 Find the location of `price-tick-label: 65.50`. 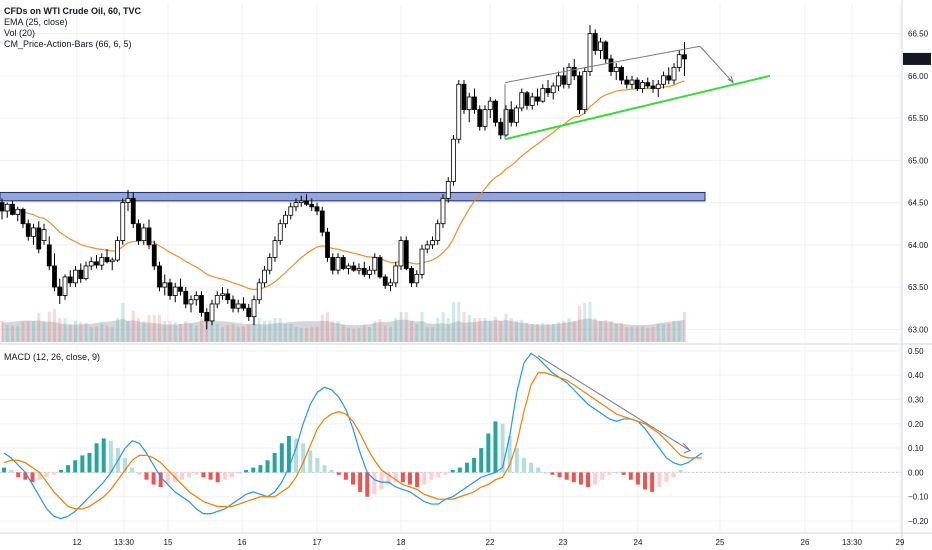

price-tick-label: 65.50 is located at coordinates (918, 118).